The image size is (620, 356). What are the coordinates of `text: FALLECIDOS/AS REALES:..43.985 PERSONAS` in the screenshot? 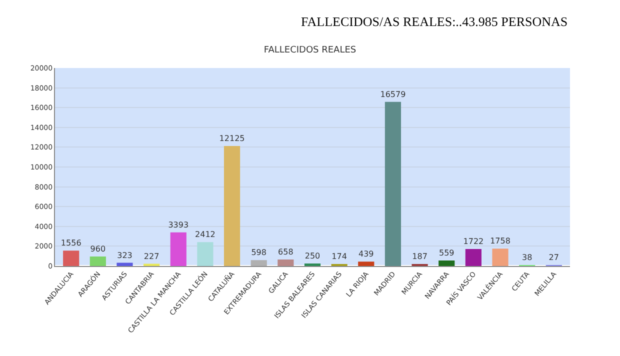 It's located at (434, 21).